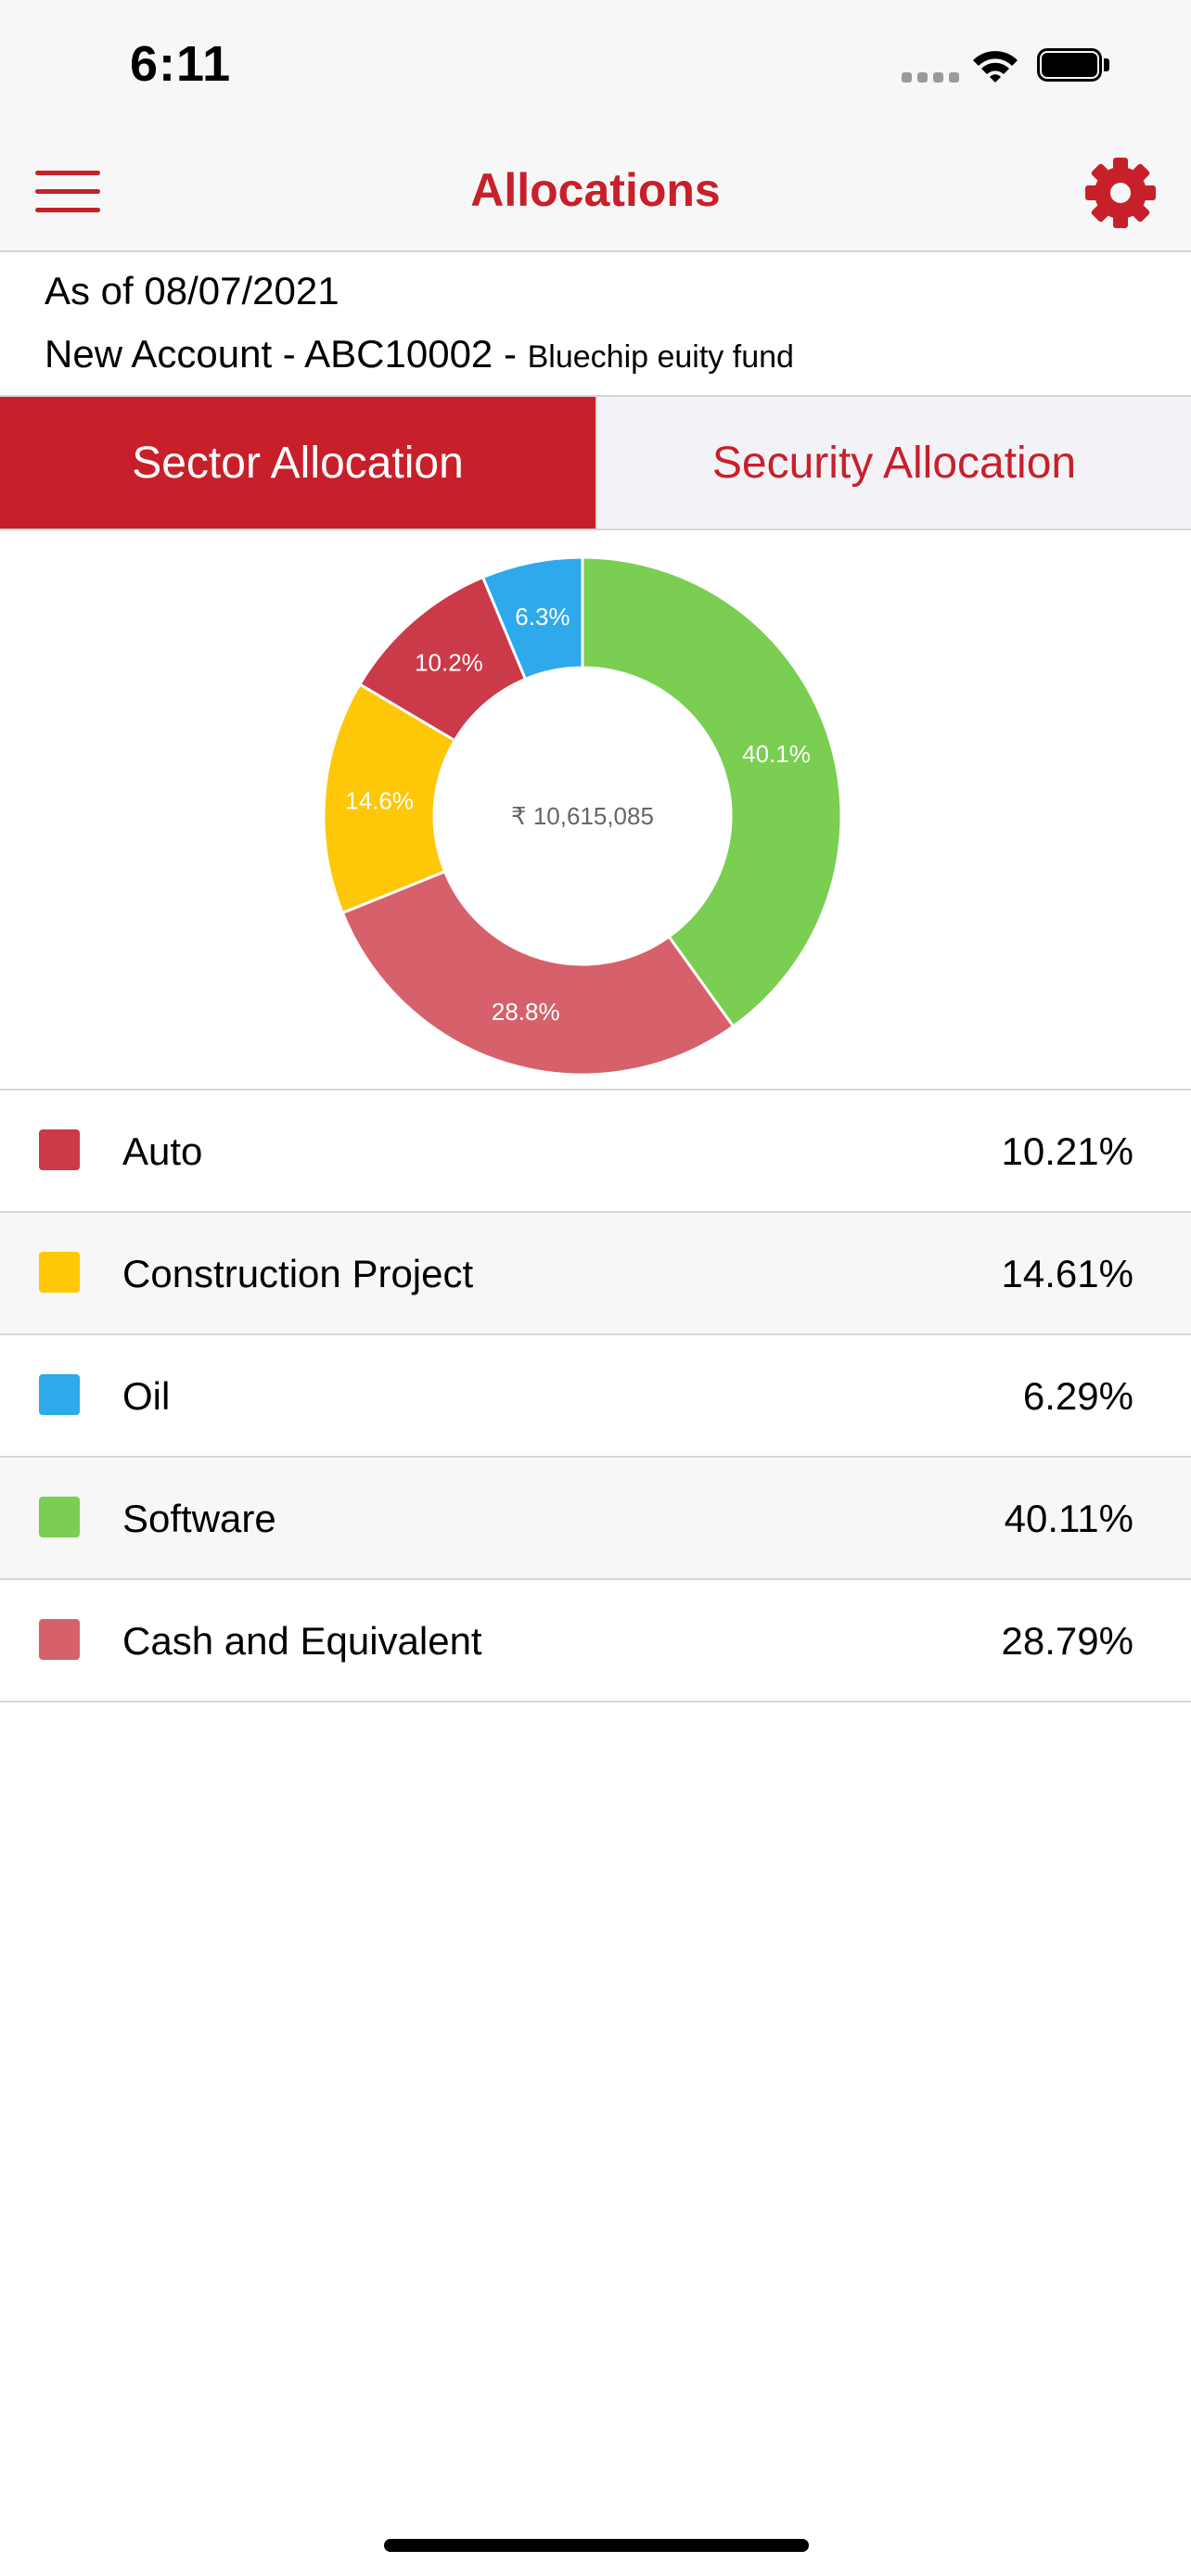 This screenshot has height=2576, width=1191. I want to click on navigation-bar: Allocations, so click(595, 191).